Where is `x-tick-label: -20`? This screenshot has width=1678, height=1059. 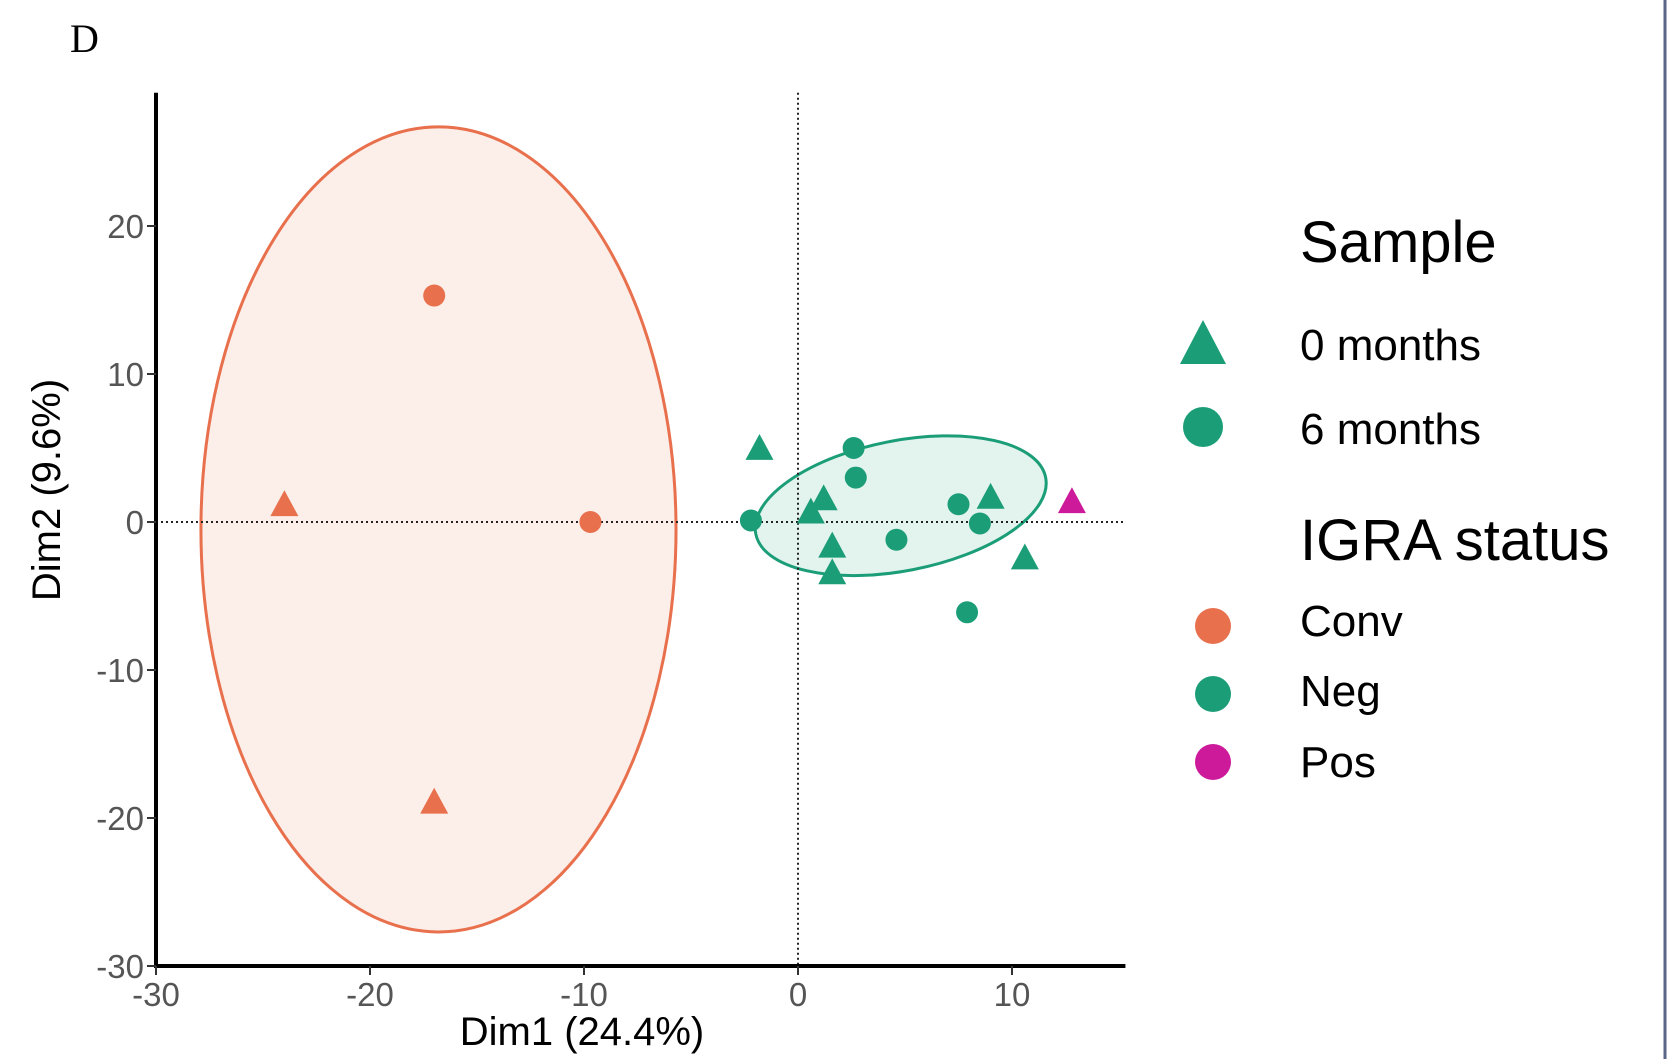 x-tick-label: -20 is located at coordinates (370, 994).